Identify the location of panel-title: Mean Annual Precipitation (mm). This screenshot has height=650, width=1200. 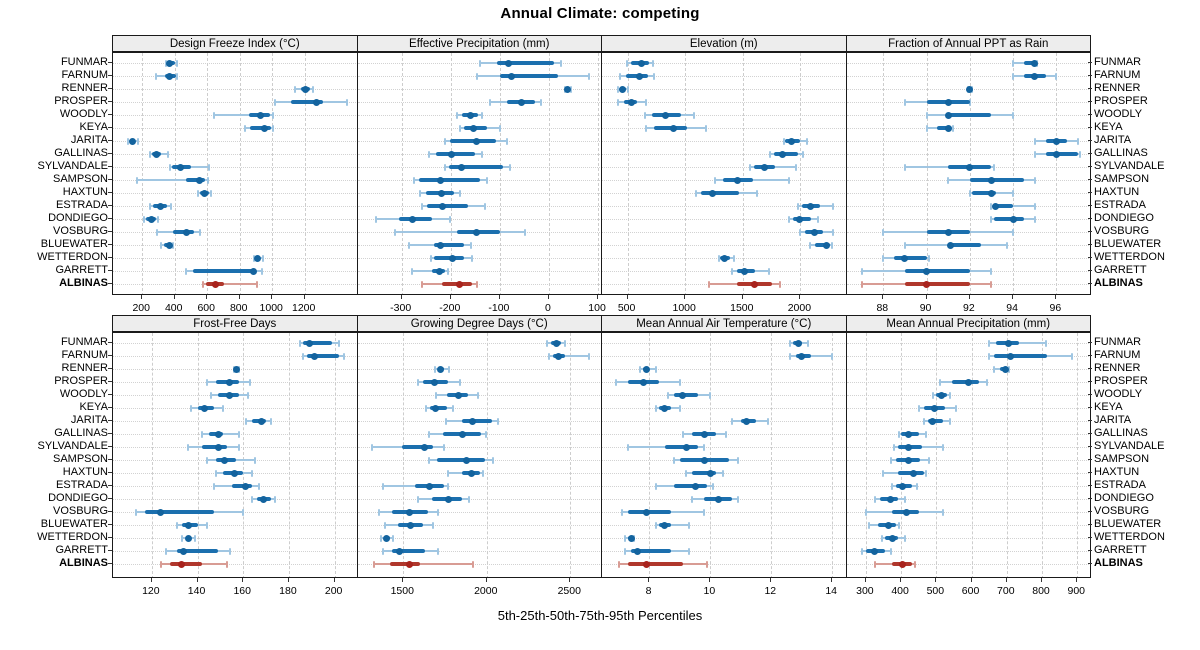
(968, 323).